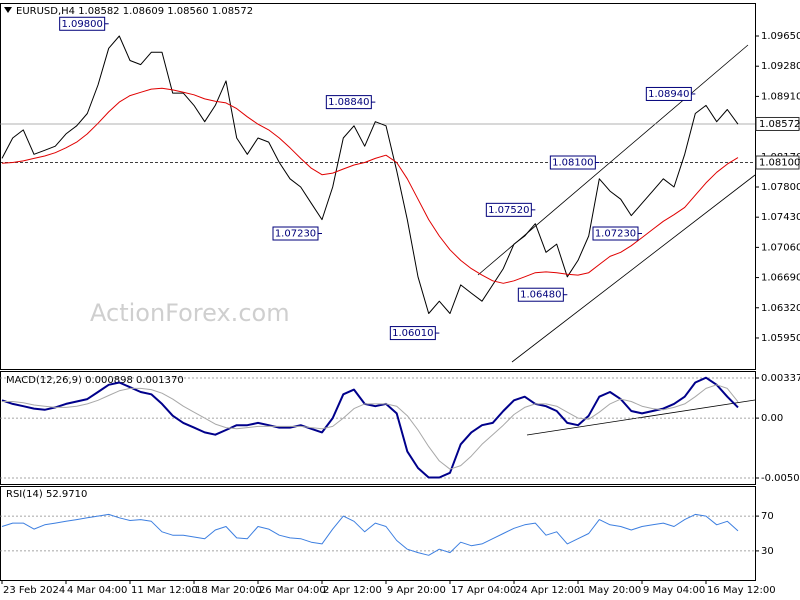 The image size is (800, 600). I want to click on y-tick-label: 0.00, so click(772, 418).